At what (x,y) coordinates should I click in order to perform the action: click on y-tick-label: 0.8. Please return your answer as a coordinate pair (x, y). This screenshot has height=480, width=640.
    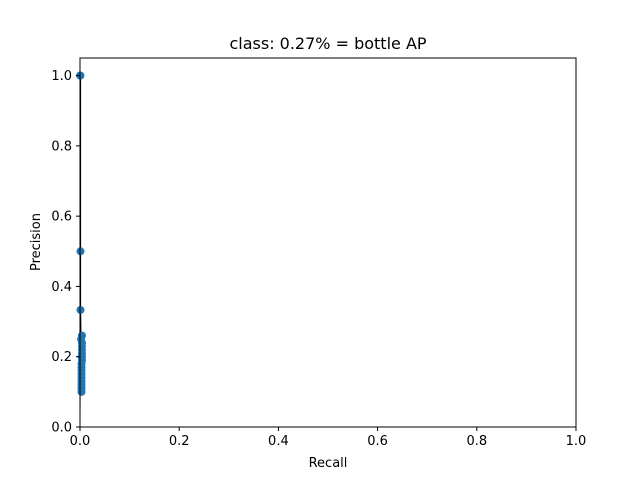
    Looking at the image, I should click on (61, 146).